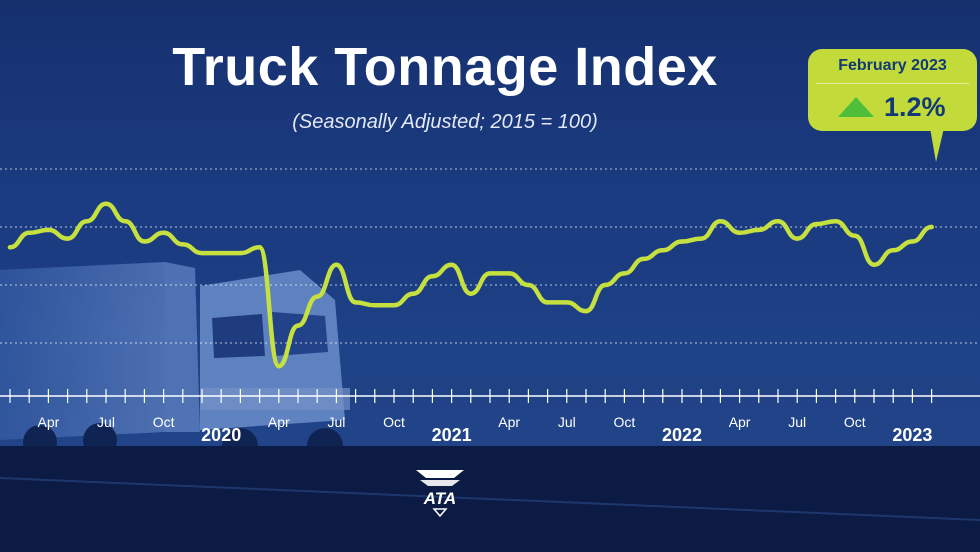 Image resolution: width=980 pixels, height=552 pixels. What do you see at coordinates (445, 67) in the screenshot?
I see `chart-title: Truck Tonnage Index` at bounding box center [445, 67].